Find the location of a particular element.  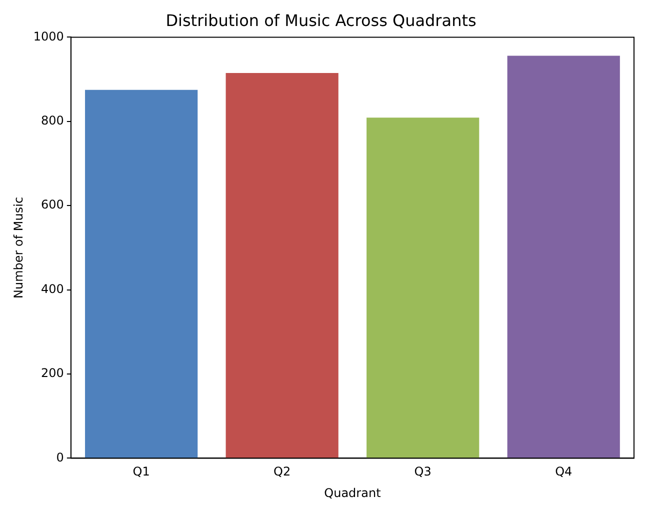

x-tick-label: Q3 is located at coordinates (423, 471).